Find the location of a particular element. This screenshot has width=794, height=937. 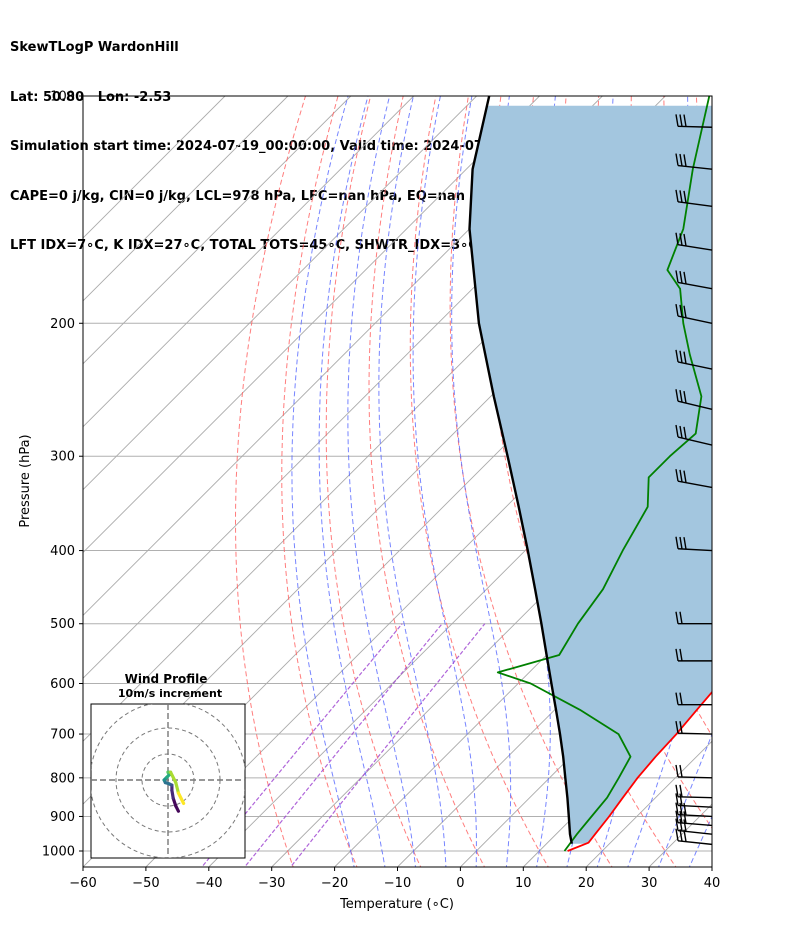

x-tick-label: −60 is located at coordinates (82, 883).